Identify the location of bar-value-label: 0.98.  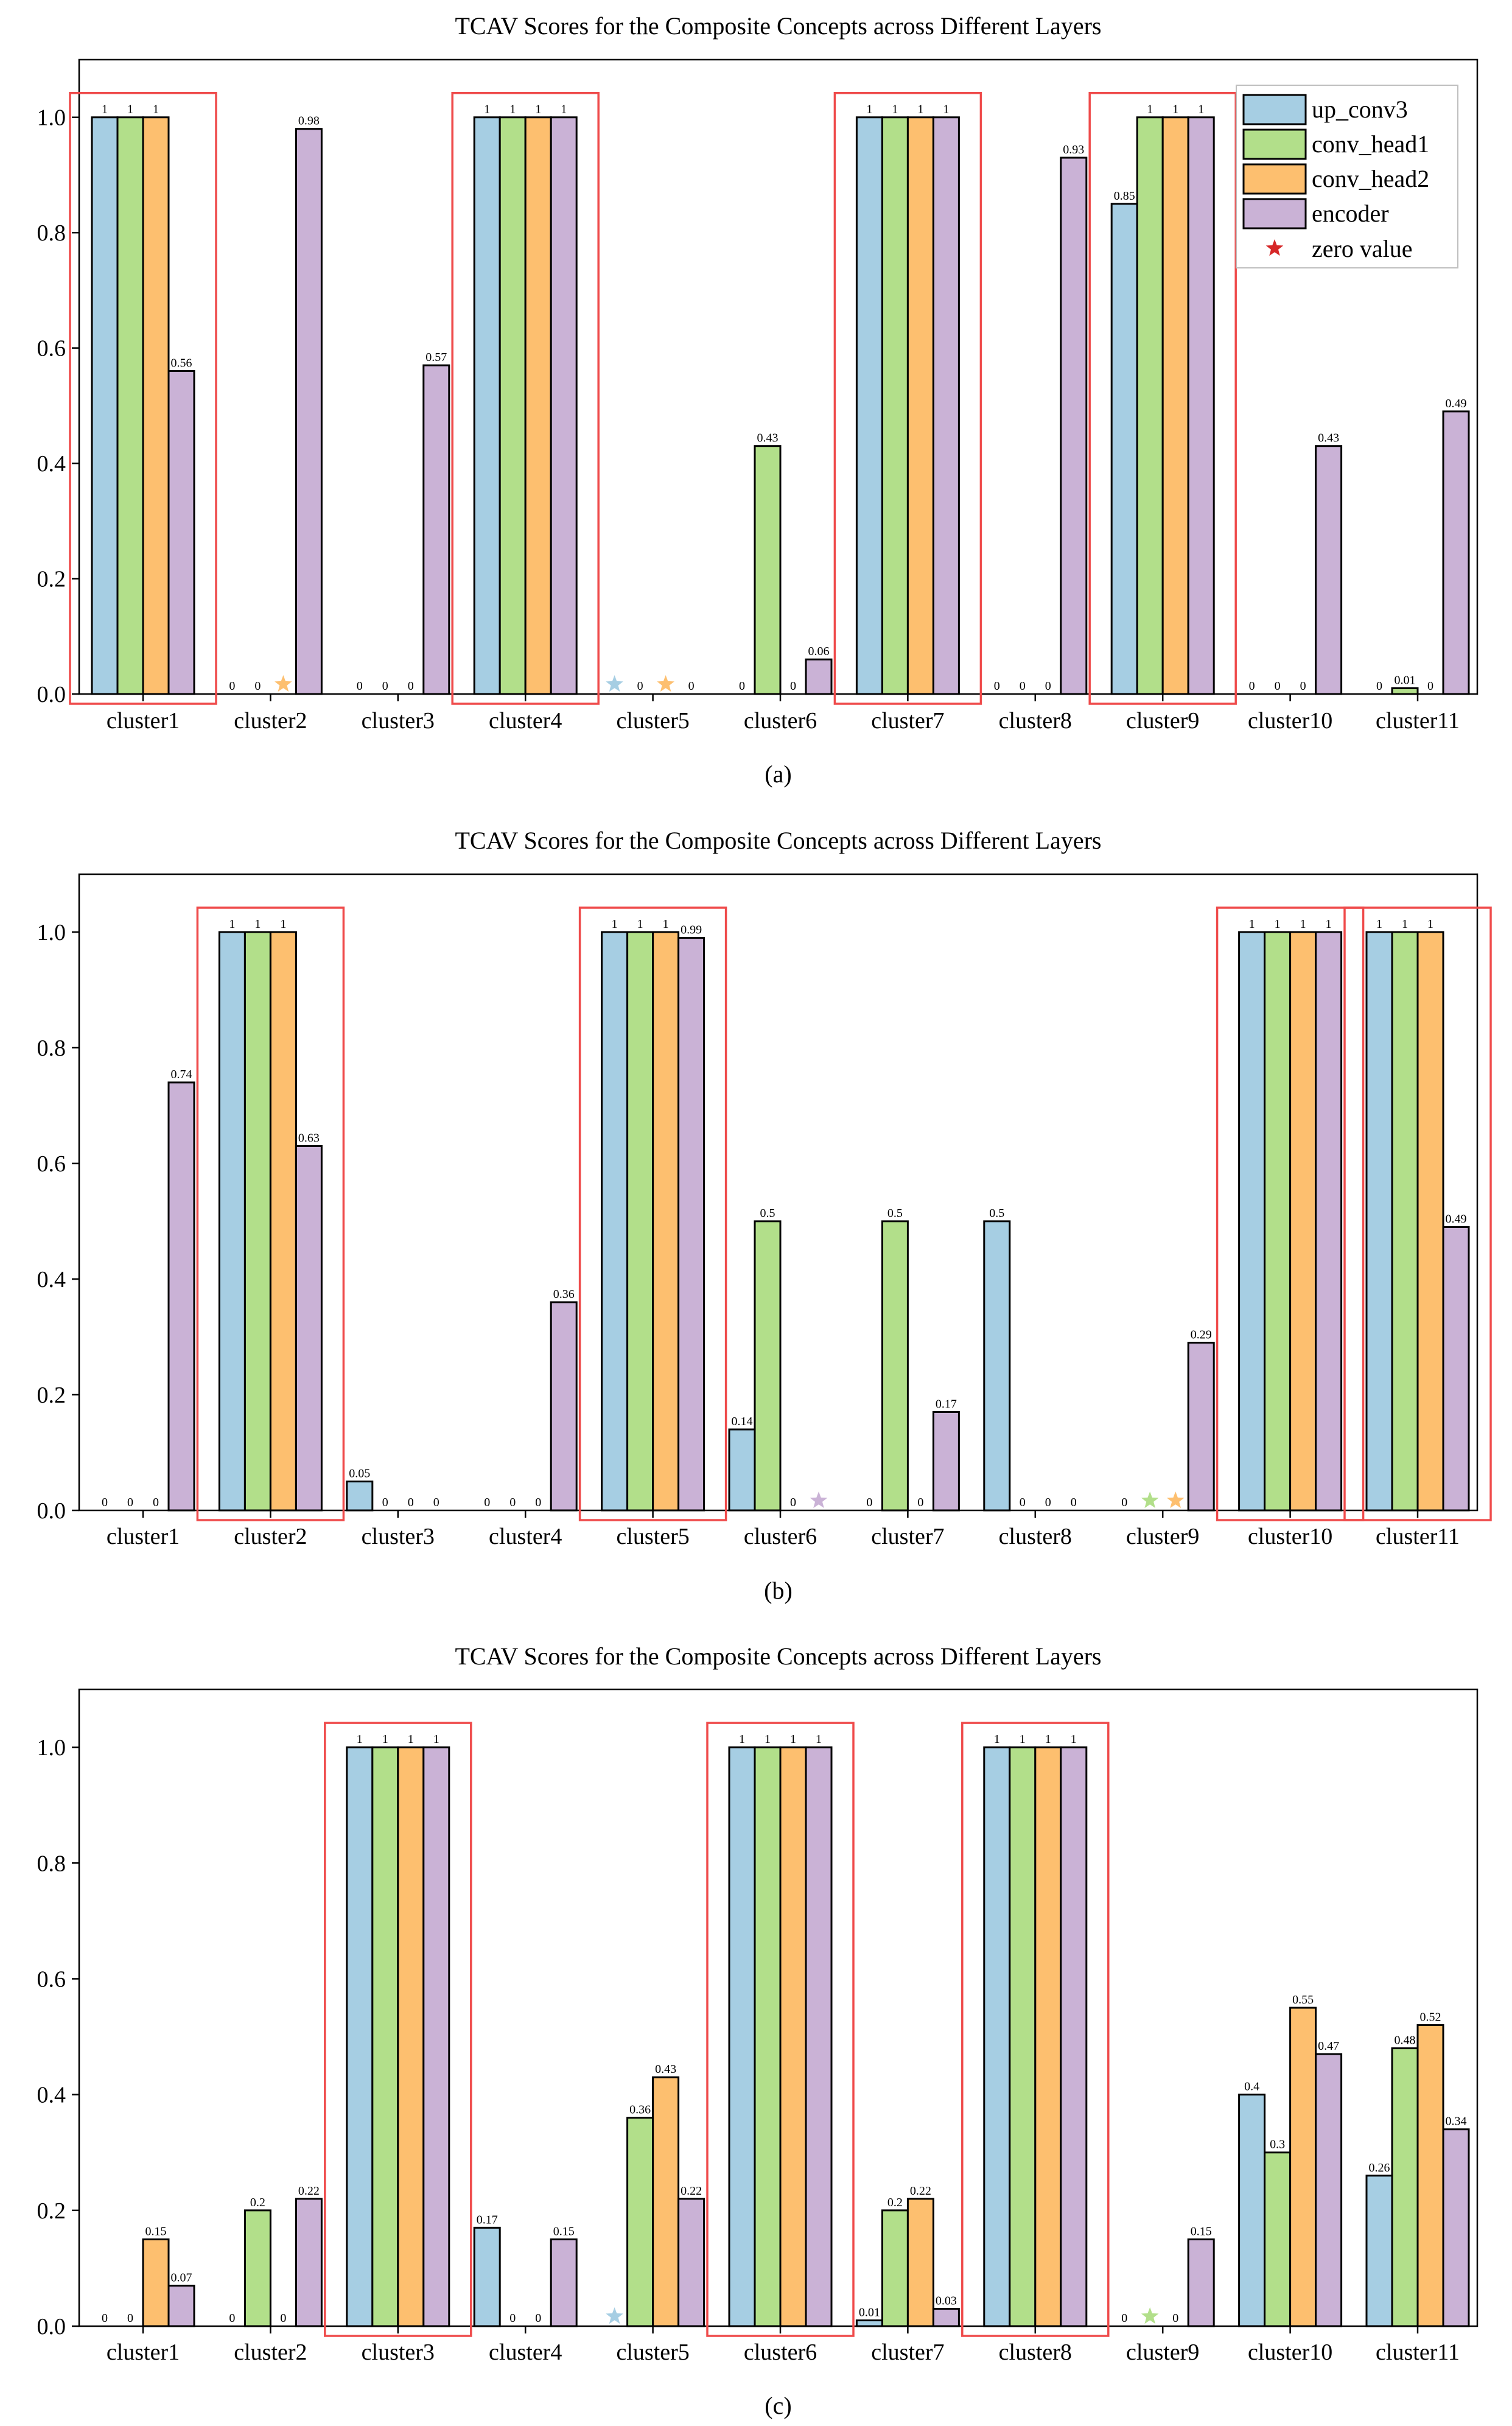
(309, 121).